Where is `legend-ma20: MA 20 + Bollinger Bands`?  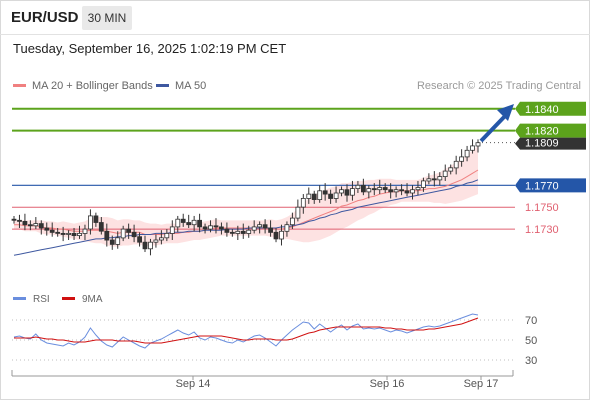 legend-ma20: MA 20 + Bollinger Bands is located at coordinates (83, 86).